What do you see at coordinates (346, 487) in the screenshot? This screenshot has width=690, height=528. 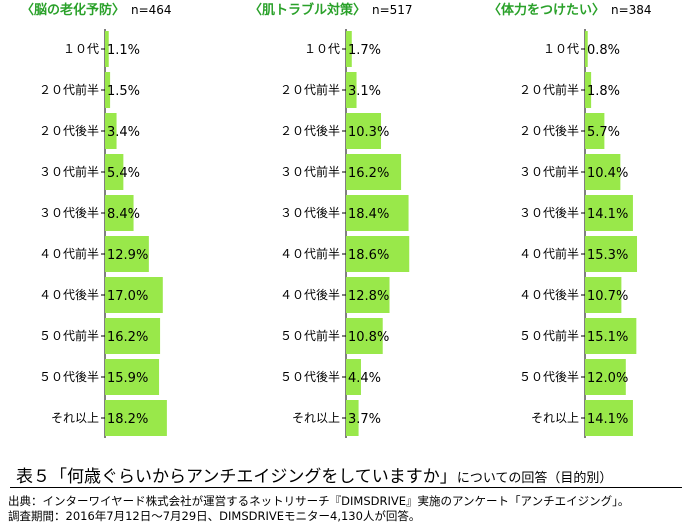 I see `caption-rule` at bounding box center [346, 487].